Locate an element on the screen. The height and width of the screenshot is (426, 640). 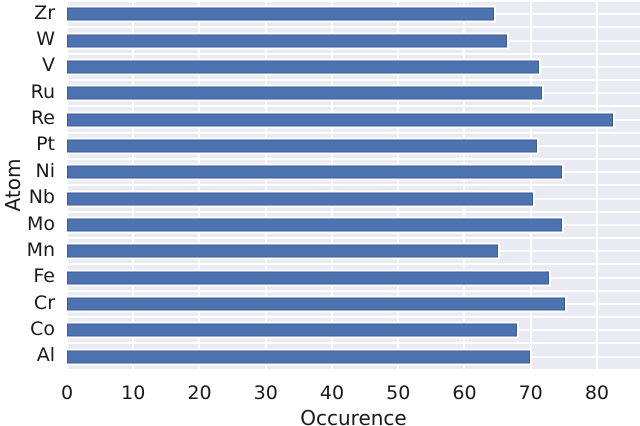
y-tick-labels: Zr W V Ru Re Pt Ni Nb Mo Mn Fe Cr Co Al is located at coordinates (27, 184).